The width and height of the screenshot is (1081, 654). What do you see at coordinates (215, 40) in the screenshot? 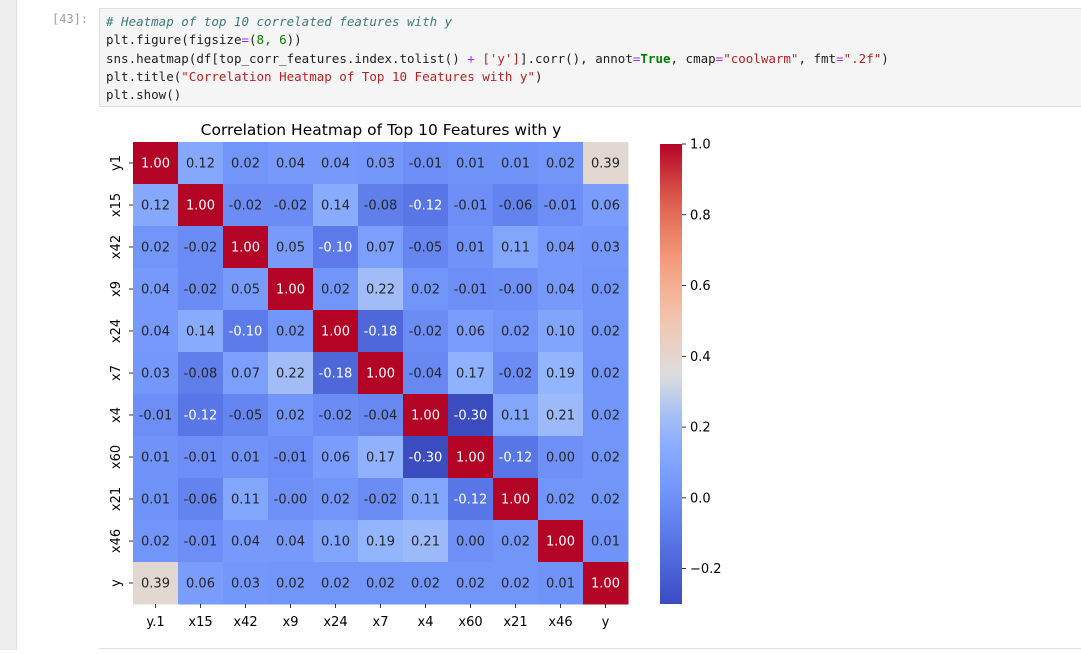
I see `code-arg: figsize` at bounding box center [215, 40].